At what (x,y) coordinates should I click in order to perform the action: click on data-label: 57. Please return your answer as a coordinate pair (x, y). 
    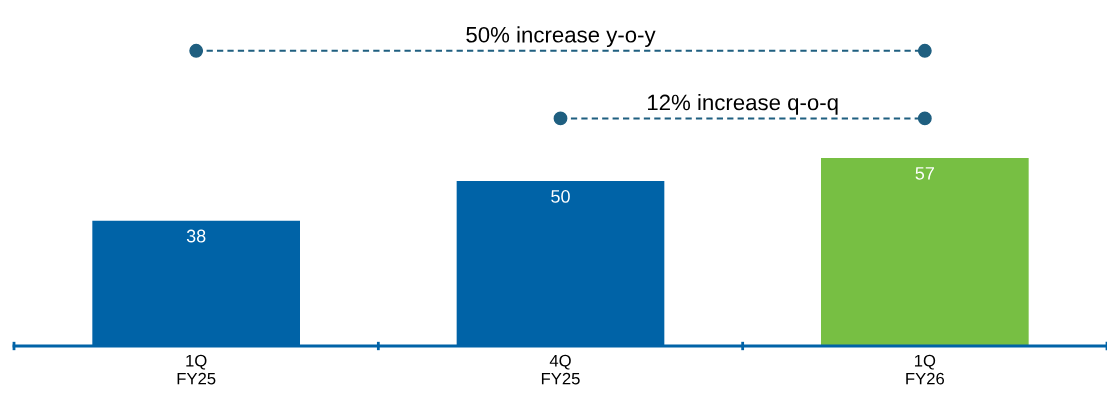
    Looking at the image, I should click on (924, 173).